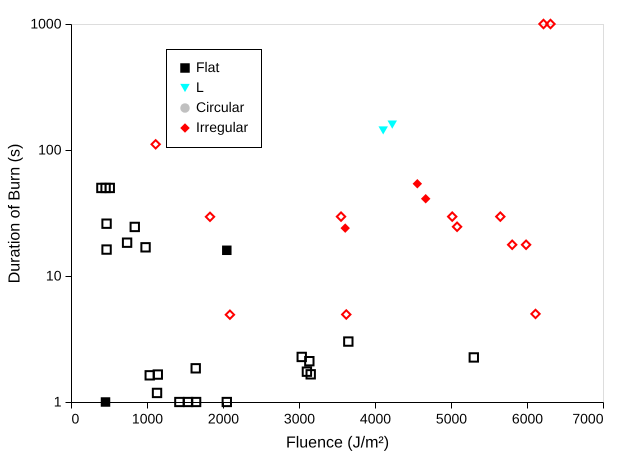 Image resolution: width=619 pixels, height=455 pixels. I want to click on x-tick-label: 5000, so click(452, 418).